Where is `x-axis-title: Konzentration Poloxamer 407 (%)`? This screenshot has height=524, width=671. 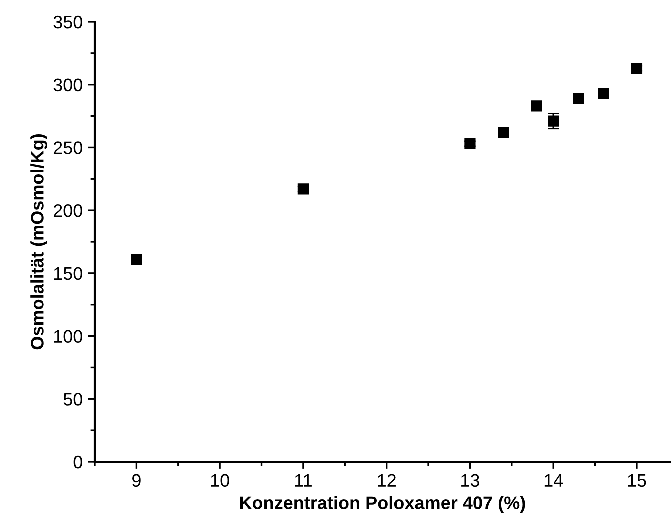 x-axis-title: Konzentration Poloxamer 407 (%) is located at coordinates (383, 505).